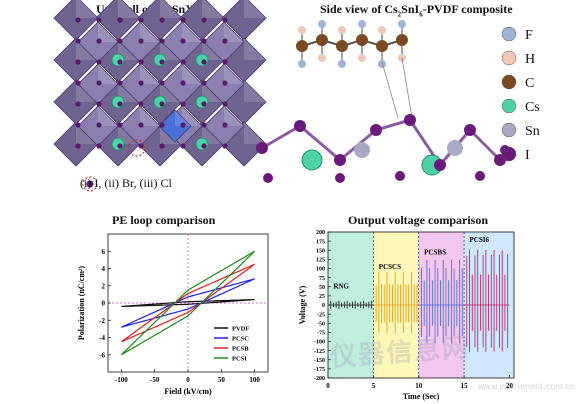 The image size is (583, 404). I want to click on atom-legend: FHC Cs Sn I, so click(520, 94).